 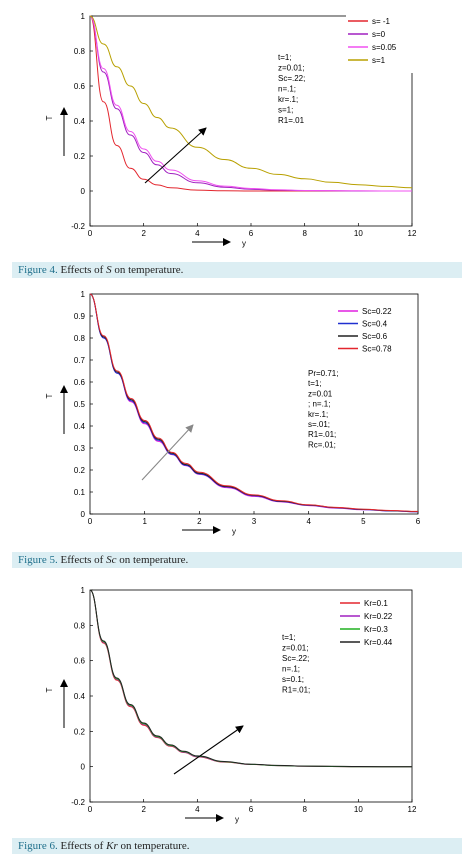 I want to click on caption-symbol: S, so click(x=109, y=270).